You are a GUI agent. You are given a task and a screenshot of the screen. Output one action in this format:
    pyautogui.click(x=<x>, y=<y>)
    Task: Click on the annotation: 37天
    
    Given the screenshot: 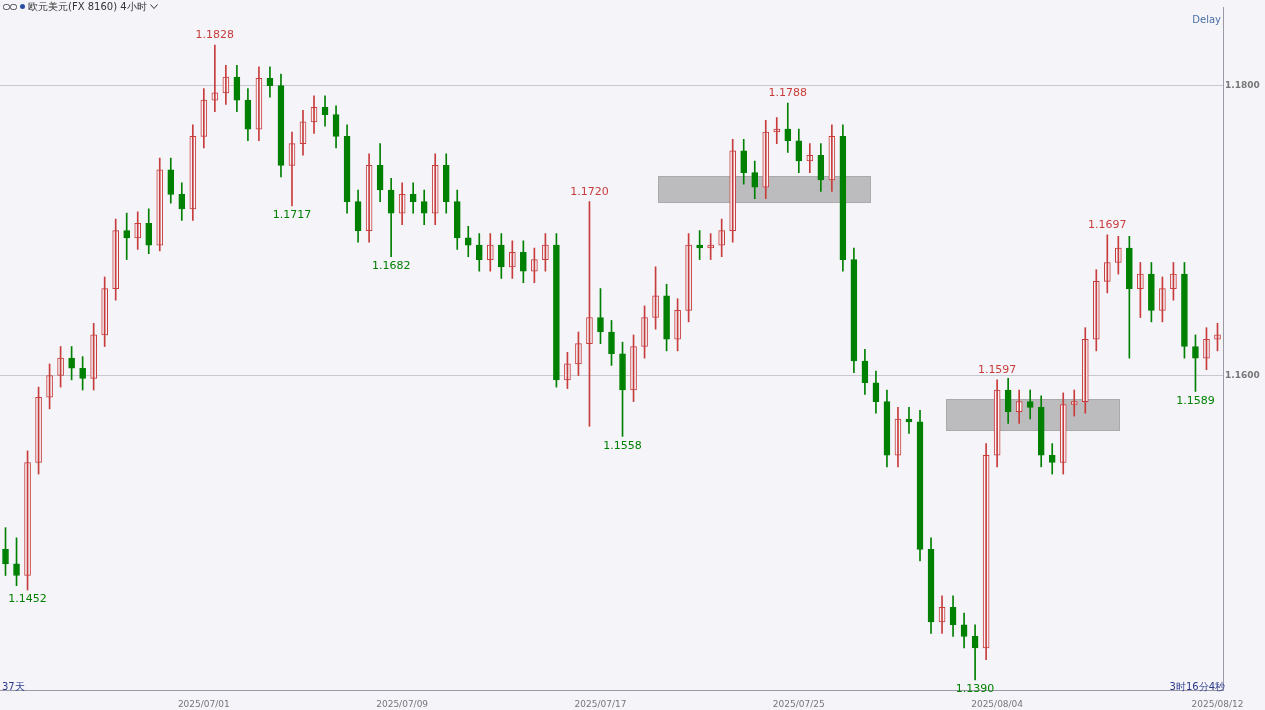 What is the action you would take?
    pyautogui.click(x=13, y=687)
    